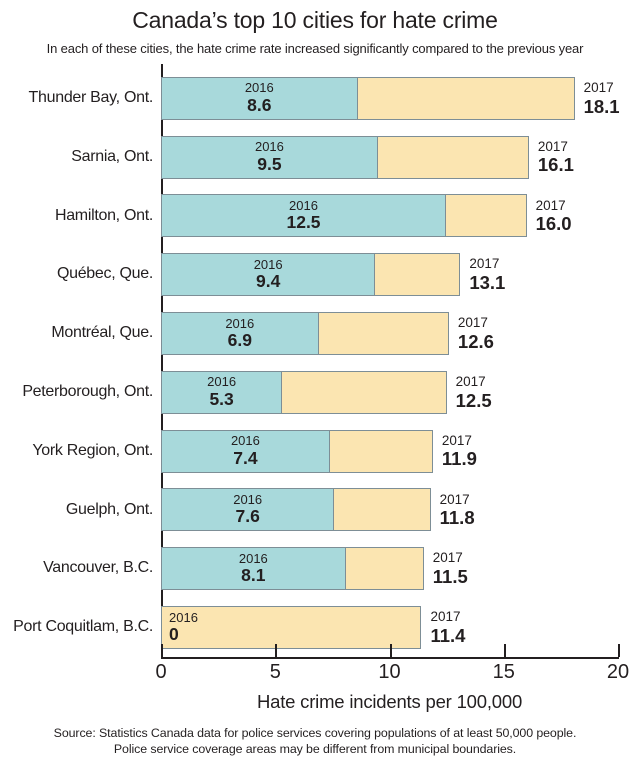 The image size is (630, 777). Describe the element at coordinates (315, 673) in the screenshot. I see `x-axis-tick-labels: 0 5 10 15 20` at that location.